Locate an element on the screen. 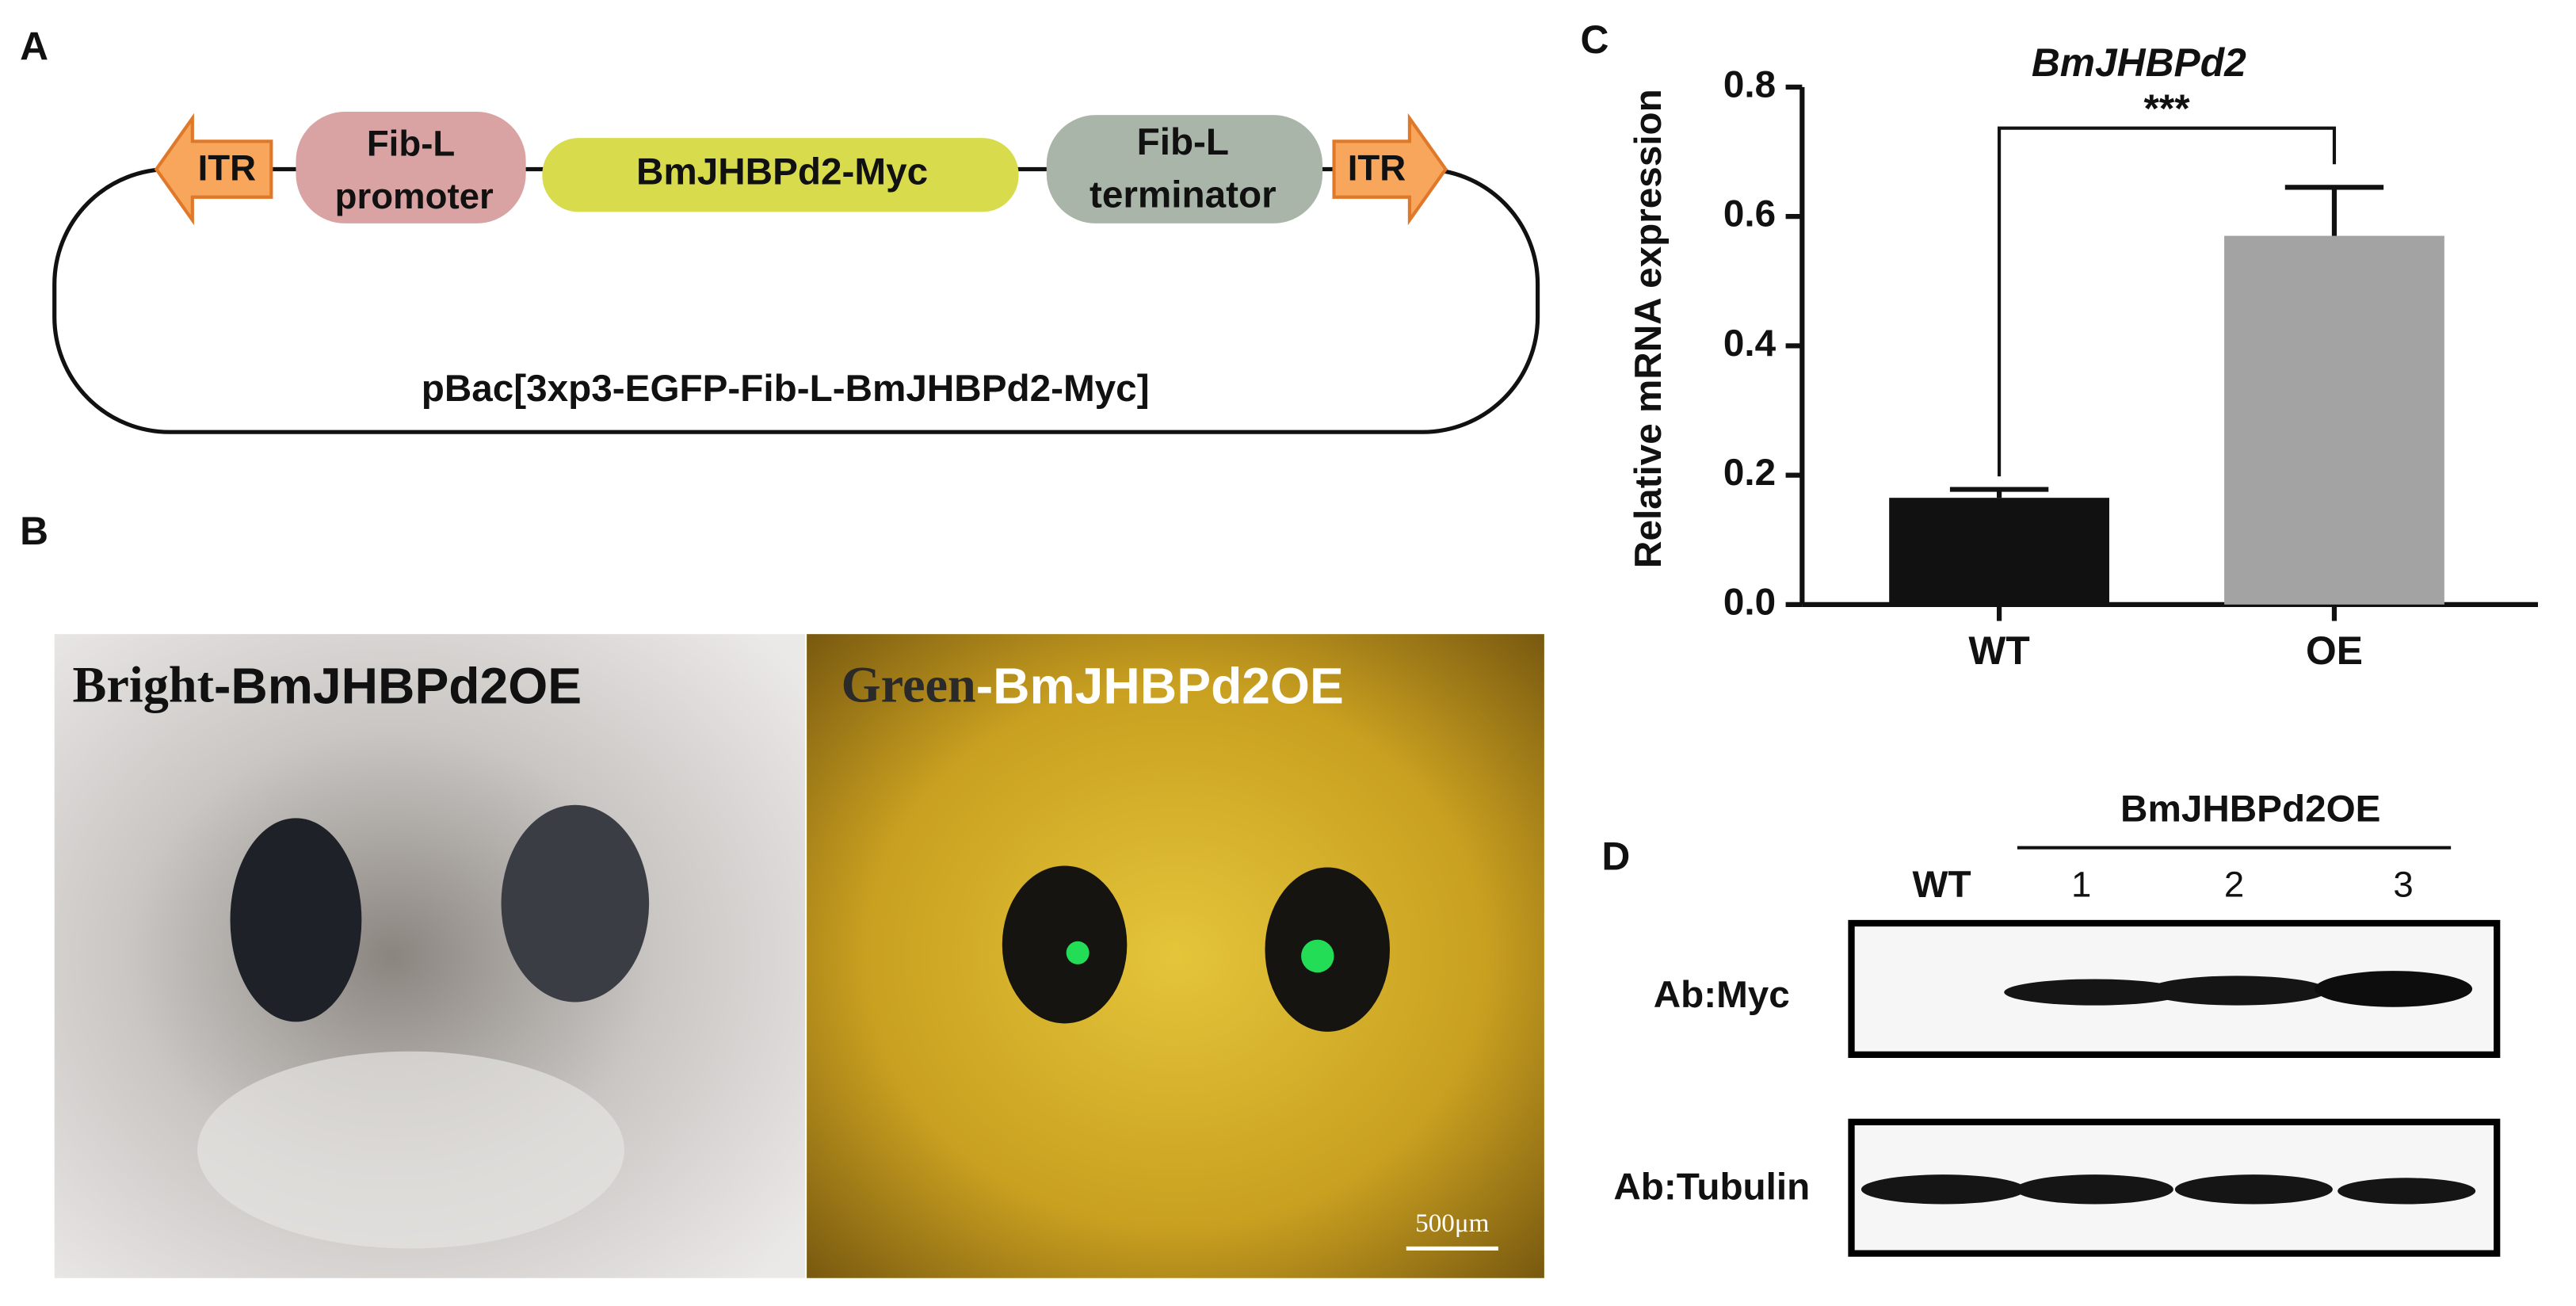 The image size is (2576, 1306). promoter-box is located at coordinates (411, 167).